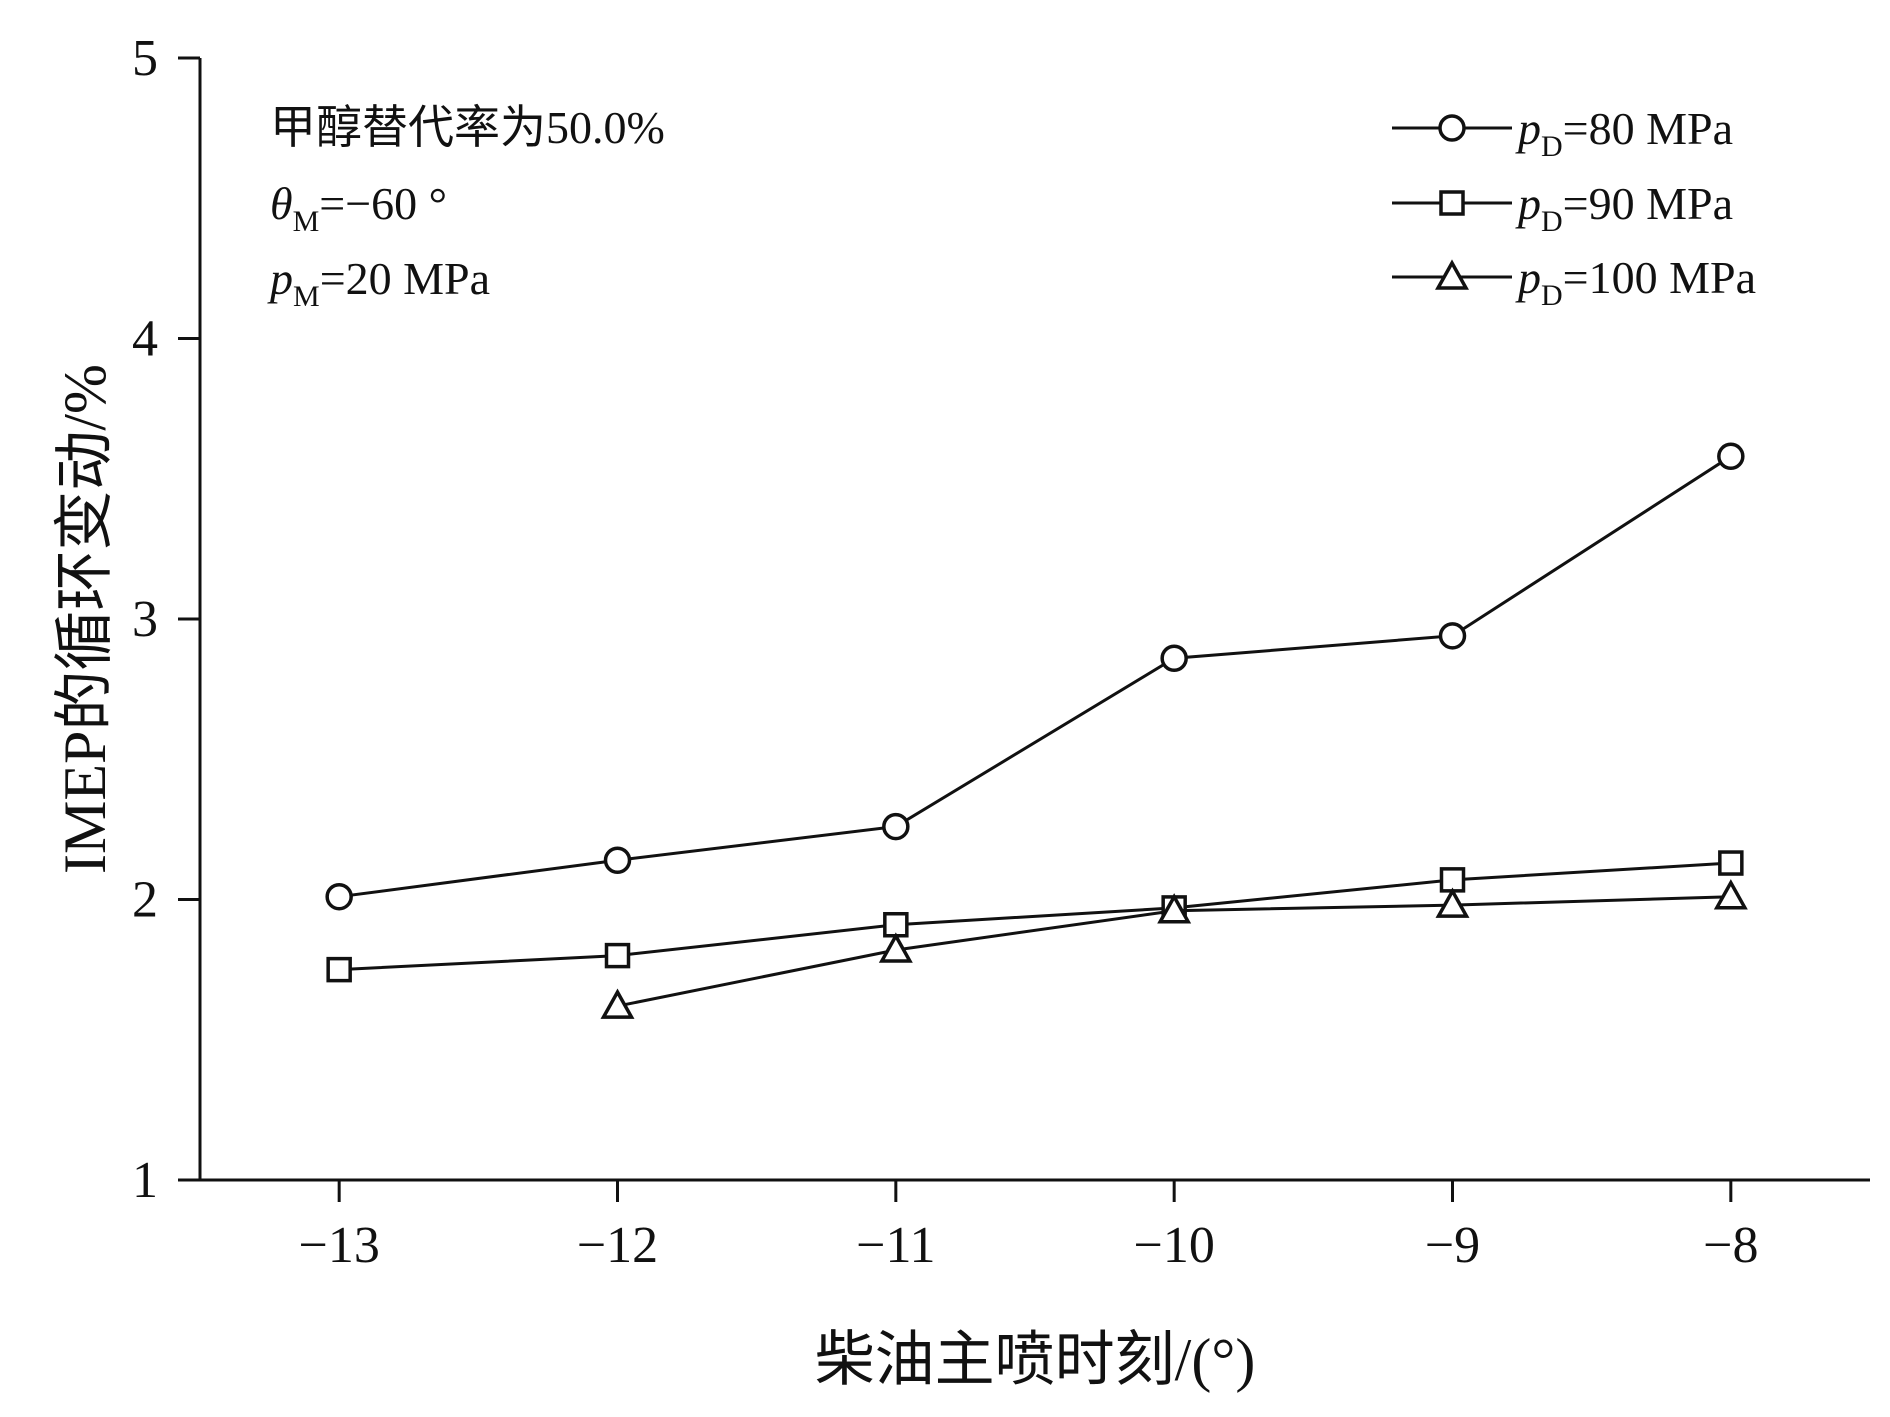  I want to click on annotation-rate: 甲醇替代率为50.0%, so click(467, 127).